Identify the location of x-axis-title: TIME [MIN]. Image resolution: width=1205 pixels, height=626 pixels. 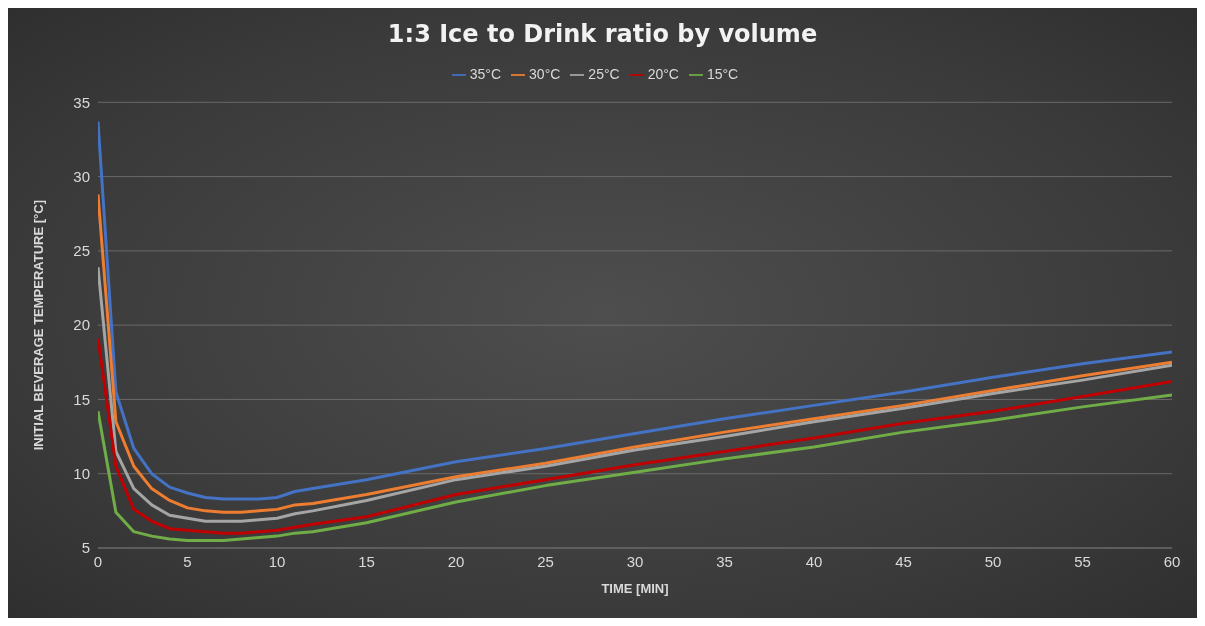
(635, 588).